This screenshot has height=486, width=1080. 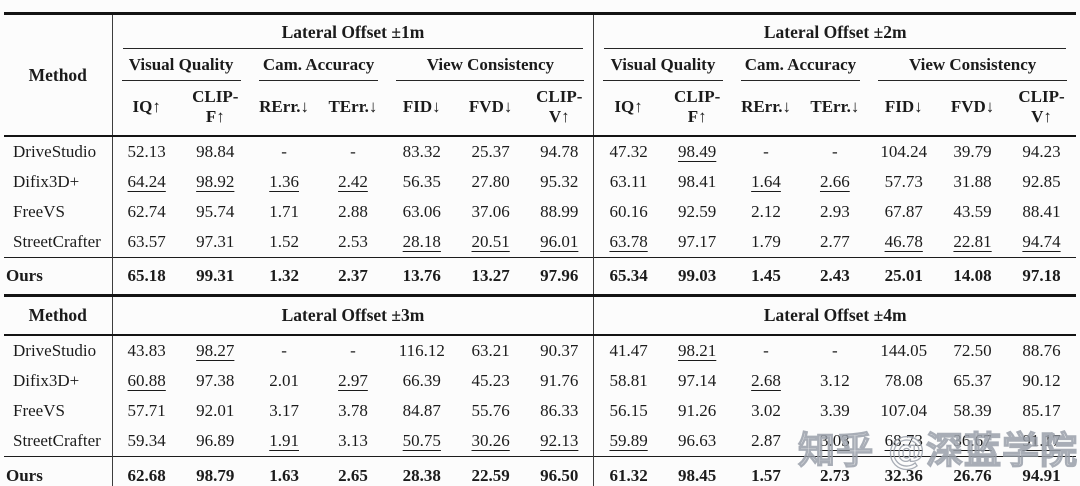 I want to click on metric-value: 3.17, so click(x=284, y=411).